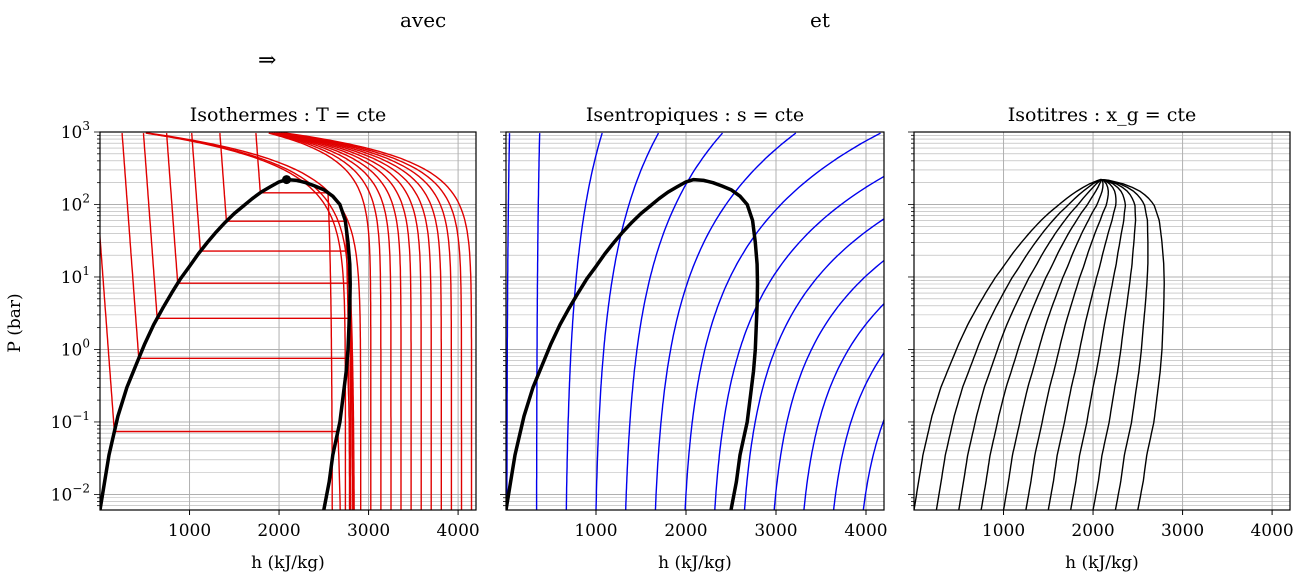 Image resolution: width=1302 pixels, height=576 pixels. I want to click on panel-title: Isotitres : x_g = cte, so click(1102, 115).